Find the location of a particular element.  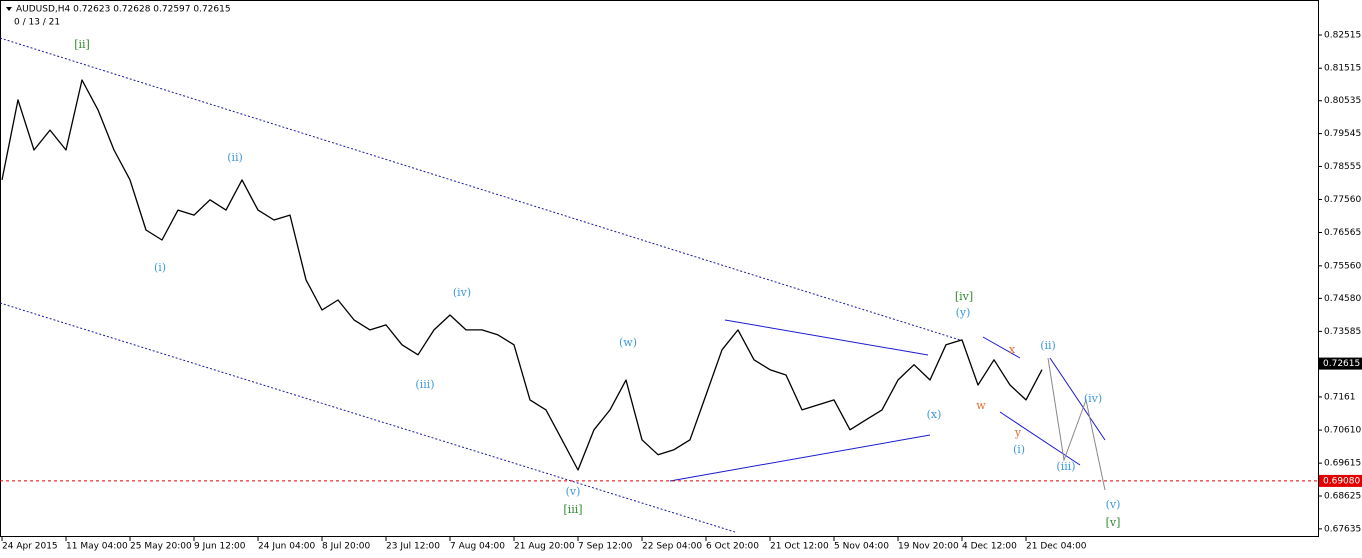

wave-label: (w) is located at coordinates (628, 342).